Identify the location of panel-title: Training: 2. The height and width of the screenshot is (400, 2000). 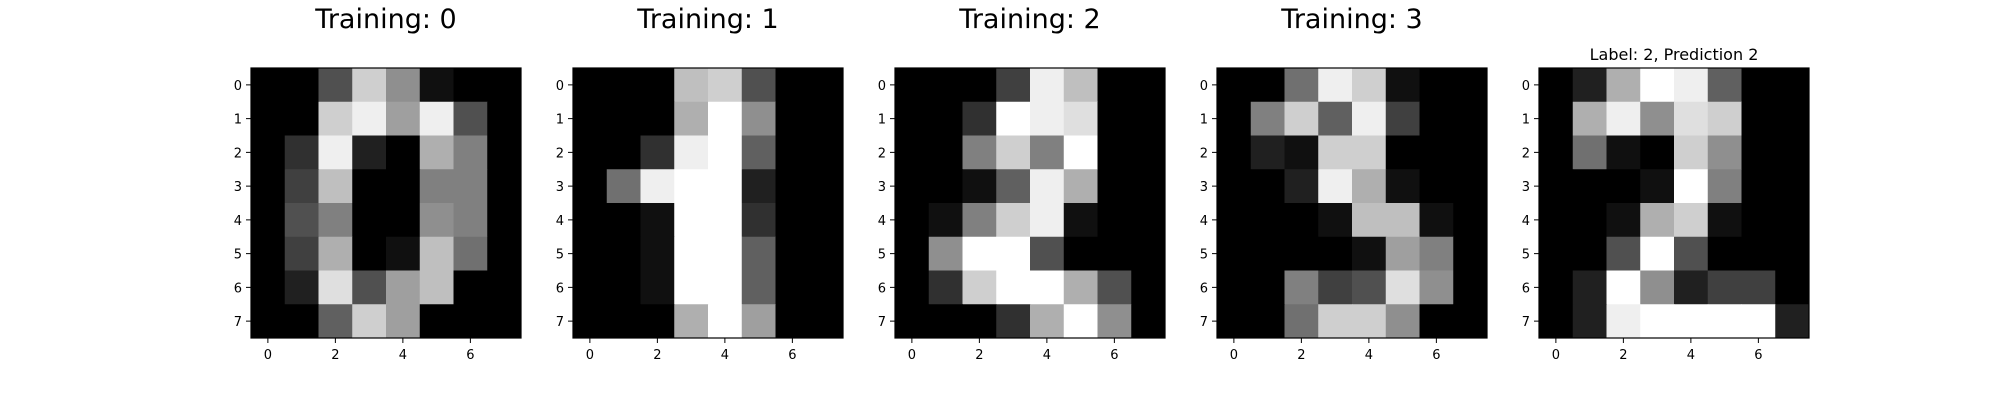
(1029, 19).